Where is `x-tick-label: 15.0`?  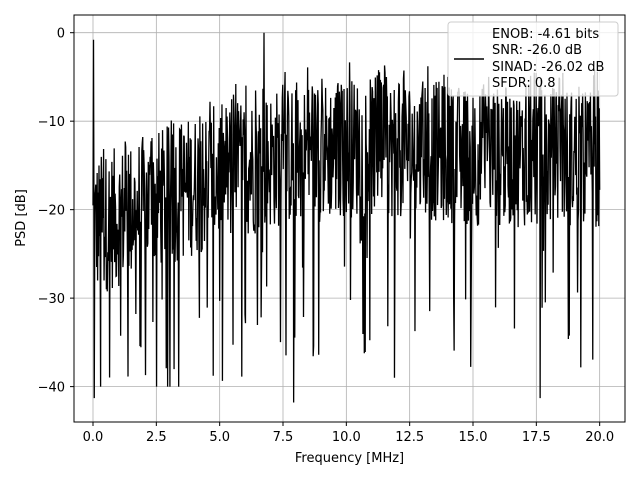 x-tick-label: 15.0 is located at coordinates (473, 437).